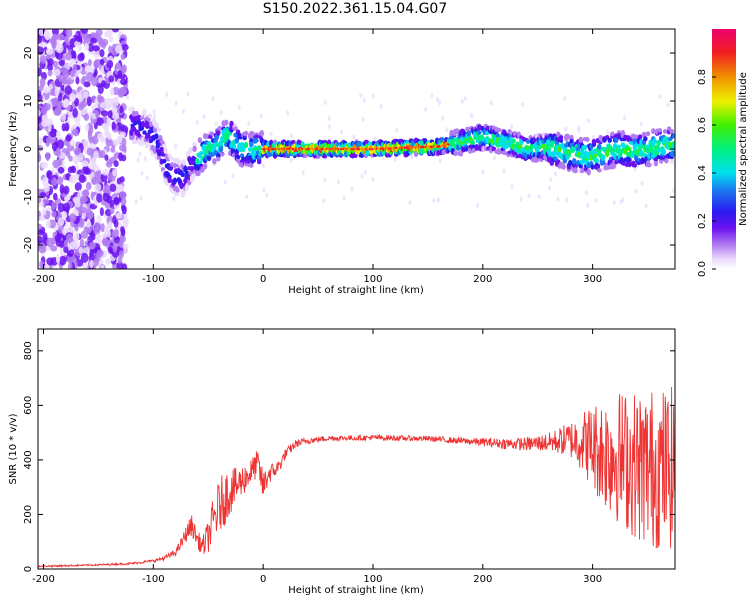  Describe the element at coordinates (28, 245) in the screenshot. I see `spectrogram-ytick-label: -20` at that location.